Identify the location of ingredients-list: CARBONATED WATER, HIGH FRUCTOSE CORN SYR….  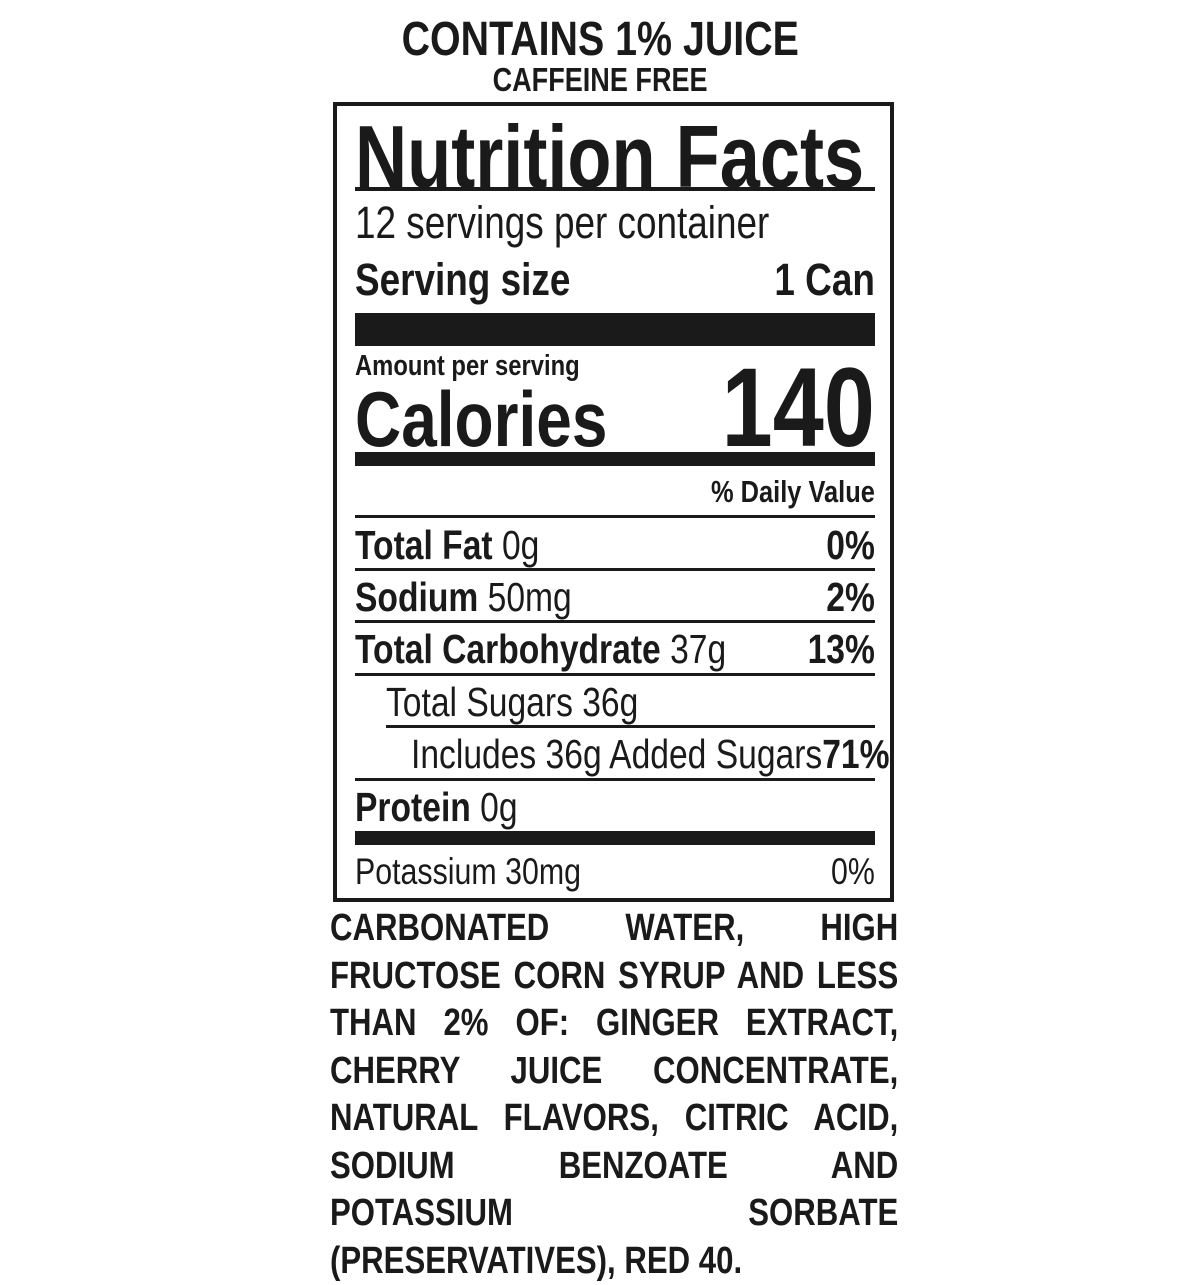
(614, 1094).